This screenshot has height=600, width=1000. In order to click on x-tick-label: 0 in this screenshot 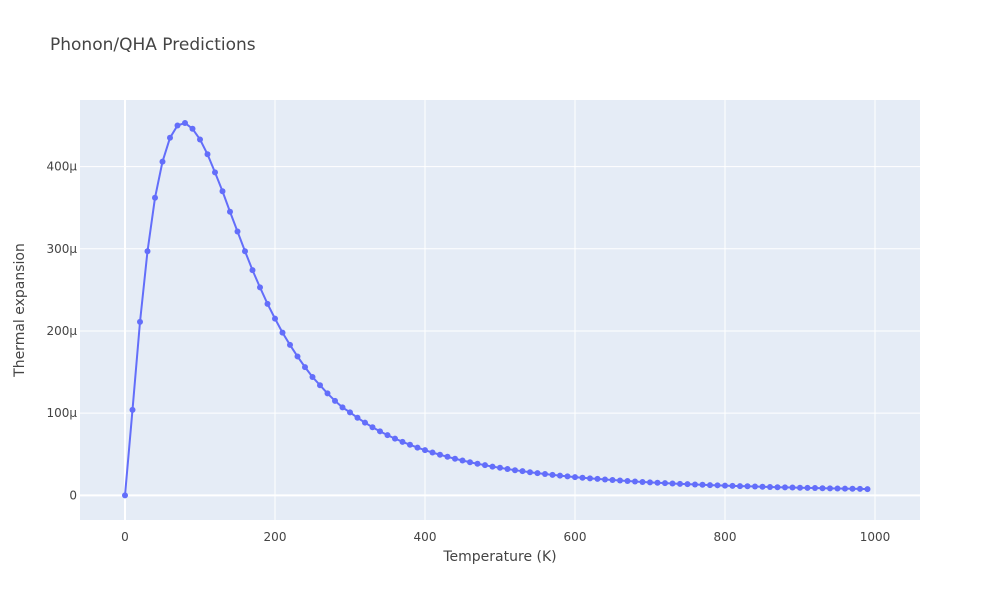, I will do `click(125, 537)`.